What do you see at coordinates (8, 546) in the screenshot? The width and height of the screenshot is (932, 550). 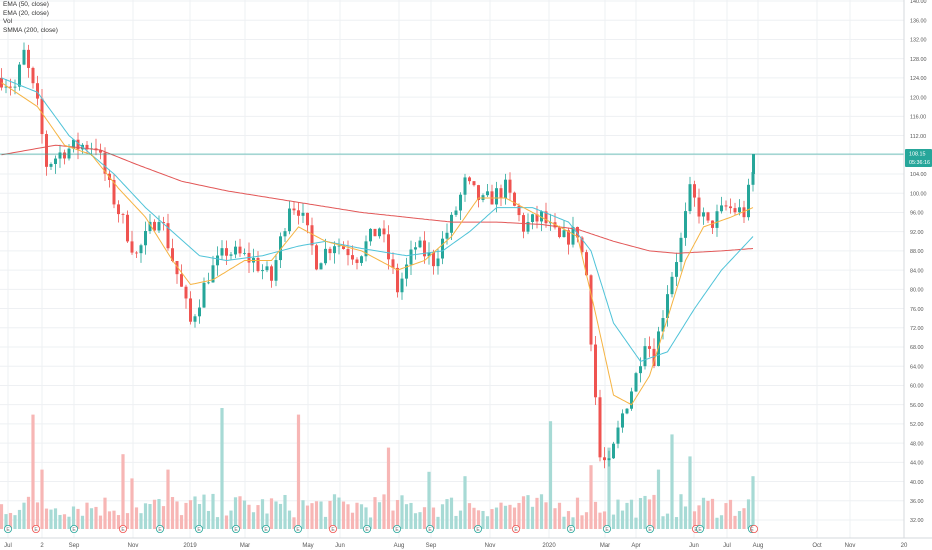 I see `time-tick-label: Jul` at bounding box center [8, 546].